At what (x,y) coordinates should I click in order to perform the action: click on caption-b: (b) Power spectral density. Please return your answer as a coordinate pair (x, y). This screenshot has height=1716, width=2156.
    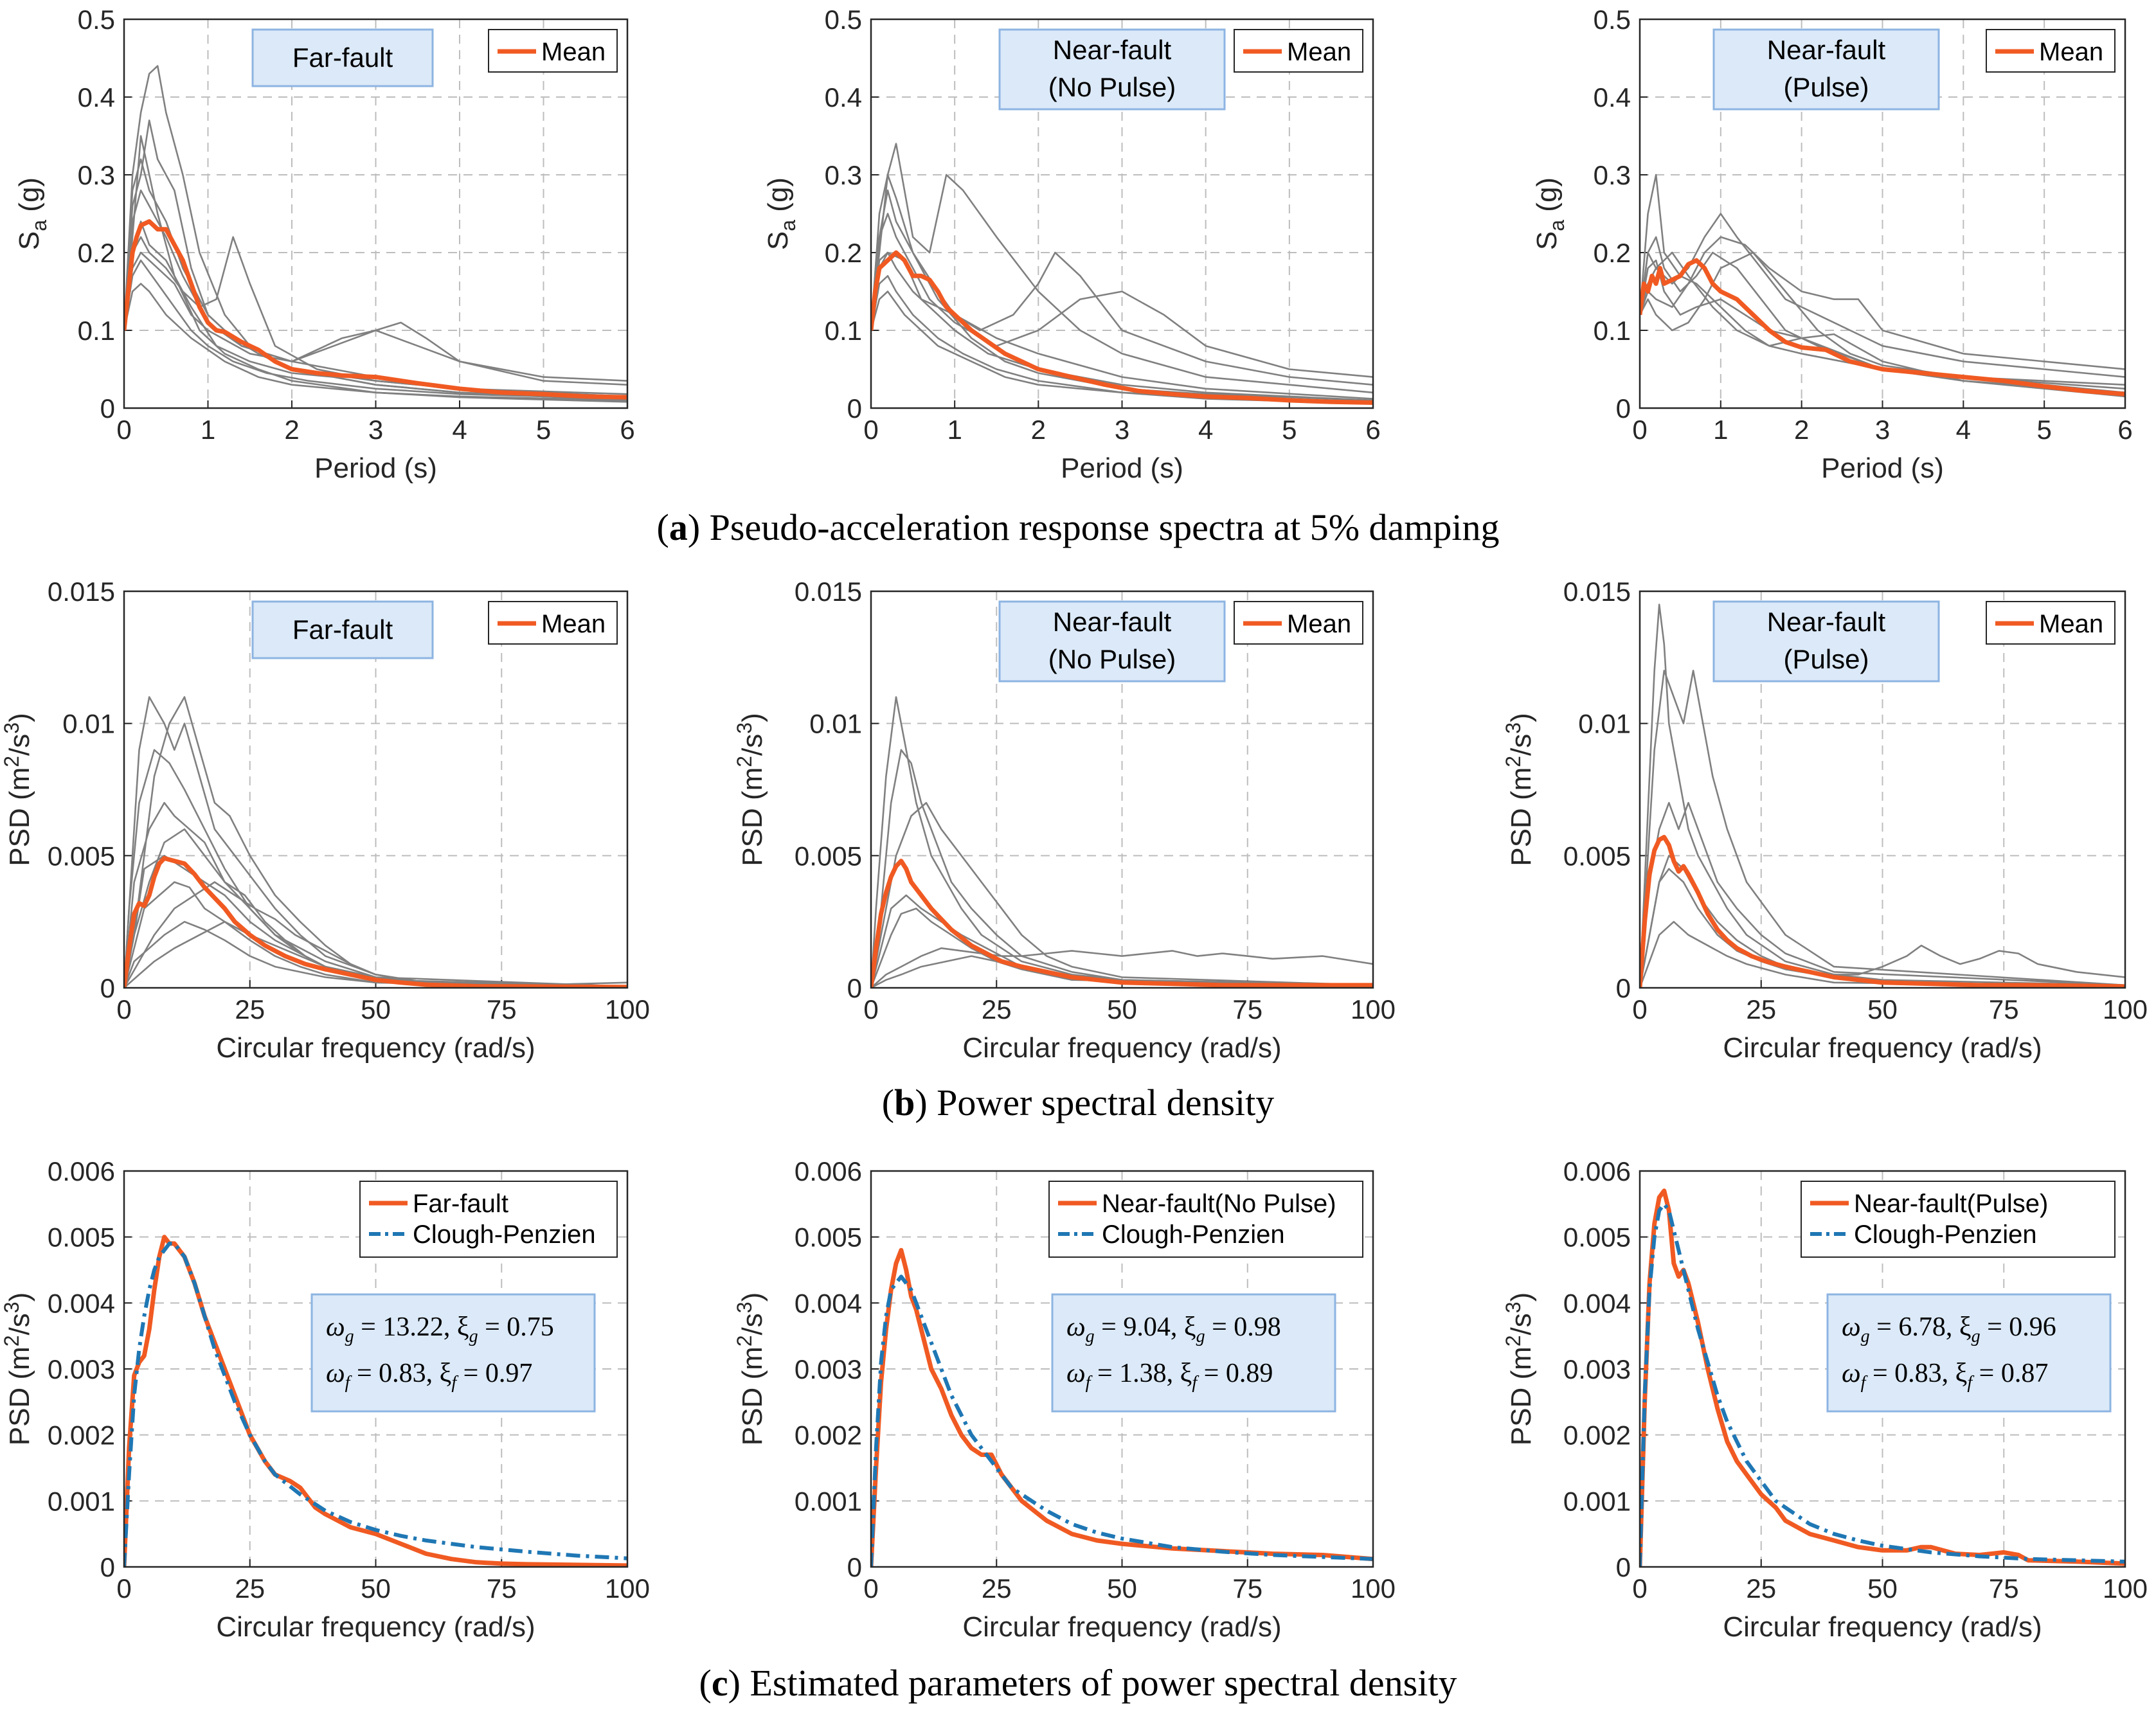
    Looking at the image, I should click on (1078, 1102).